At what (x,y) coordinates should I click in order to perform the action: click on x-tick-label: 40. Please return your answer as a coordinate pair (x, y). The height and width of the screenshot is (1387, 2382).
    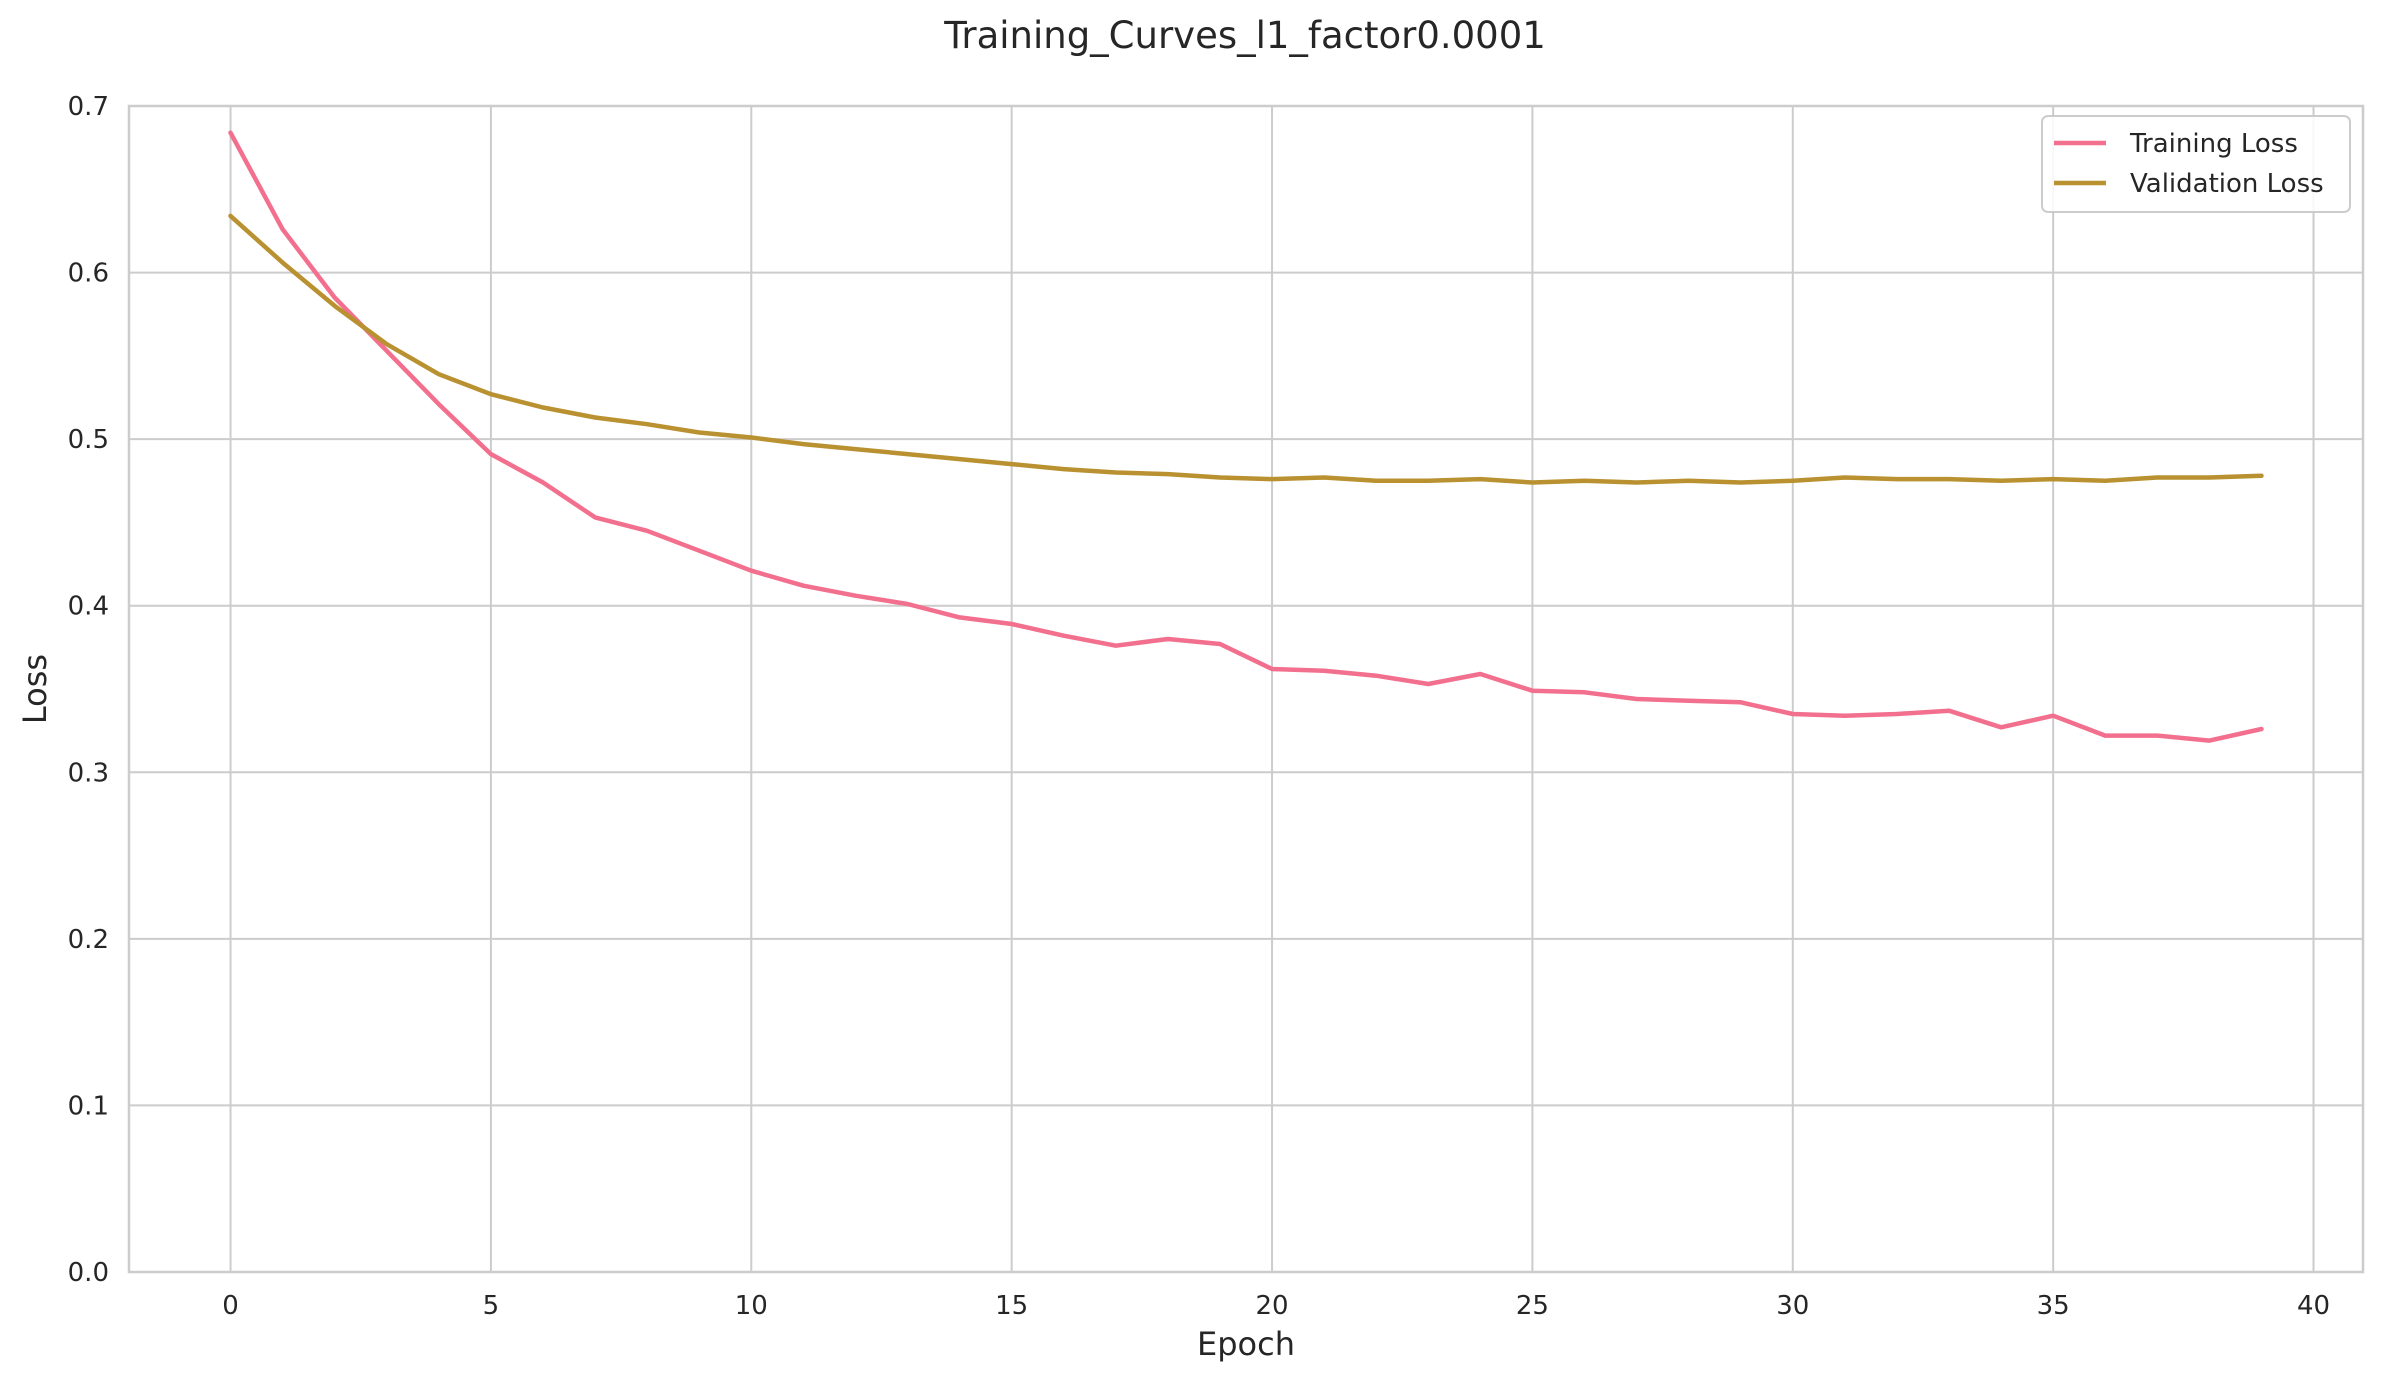
    Looking at the image, I should click on (2313, 1306).